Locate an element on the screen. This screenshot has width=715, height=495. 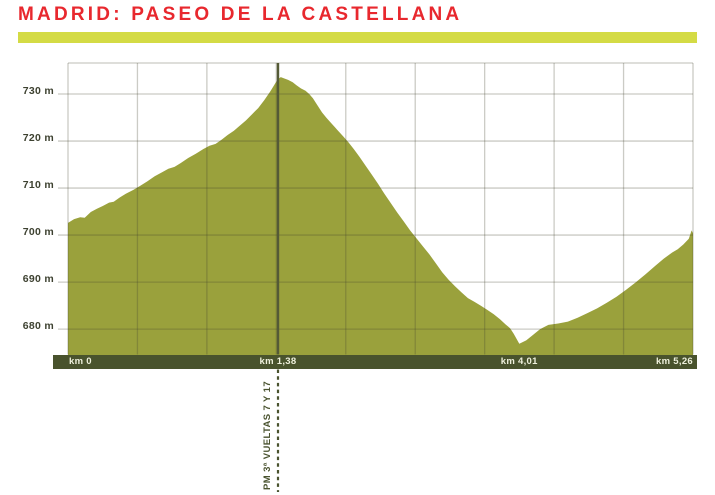
y-tick-label: 680 m is located at coordinates (38, 326).